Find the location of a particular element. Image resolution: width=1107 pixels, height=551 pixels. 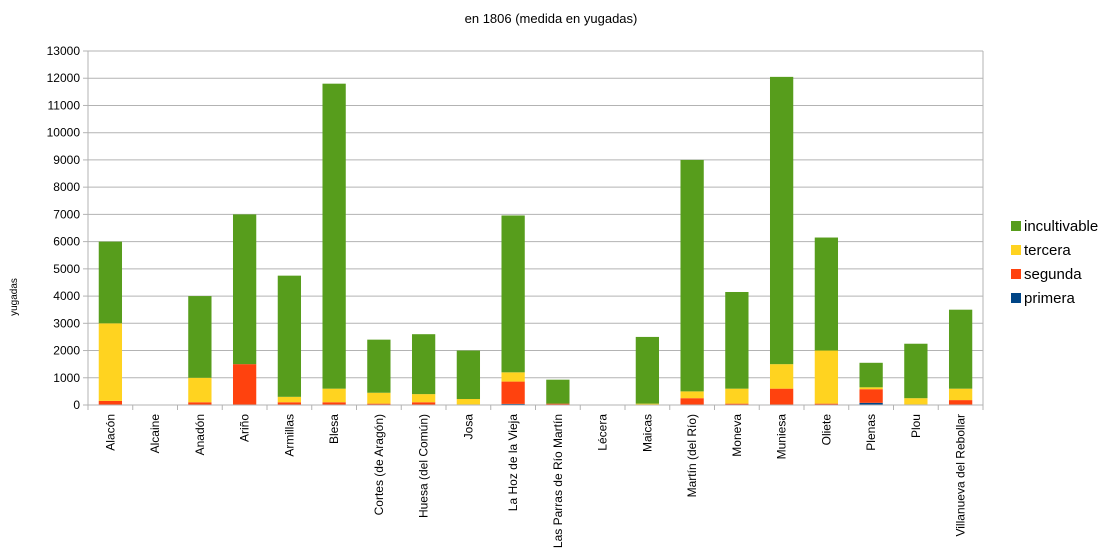

x-tick-label: Plou is located at coordinates (916, 426).